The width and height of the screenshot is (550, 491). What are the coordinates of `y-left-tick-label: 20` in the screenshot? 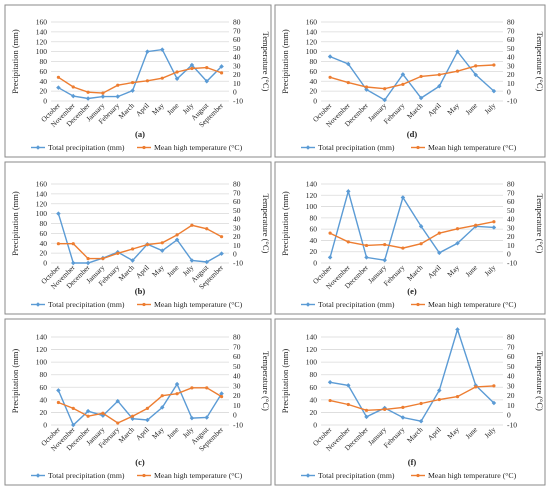 It's located at (314, 91).